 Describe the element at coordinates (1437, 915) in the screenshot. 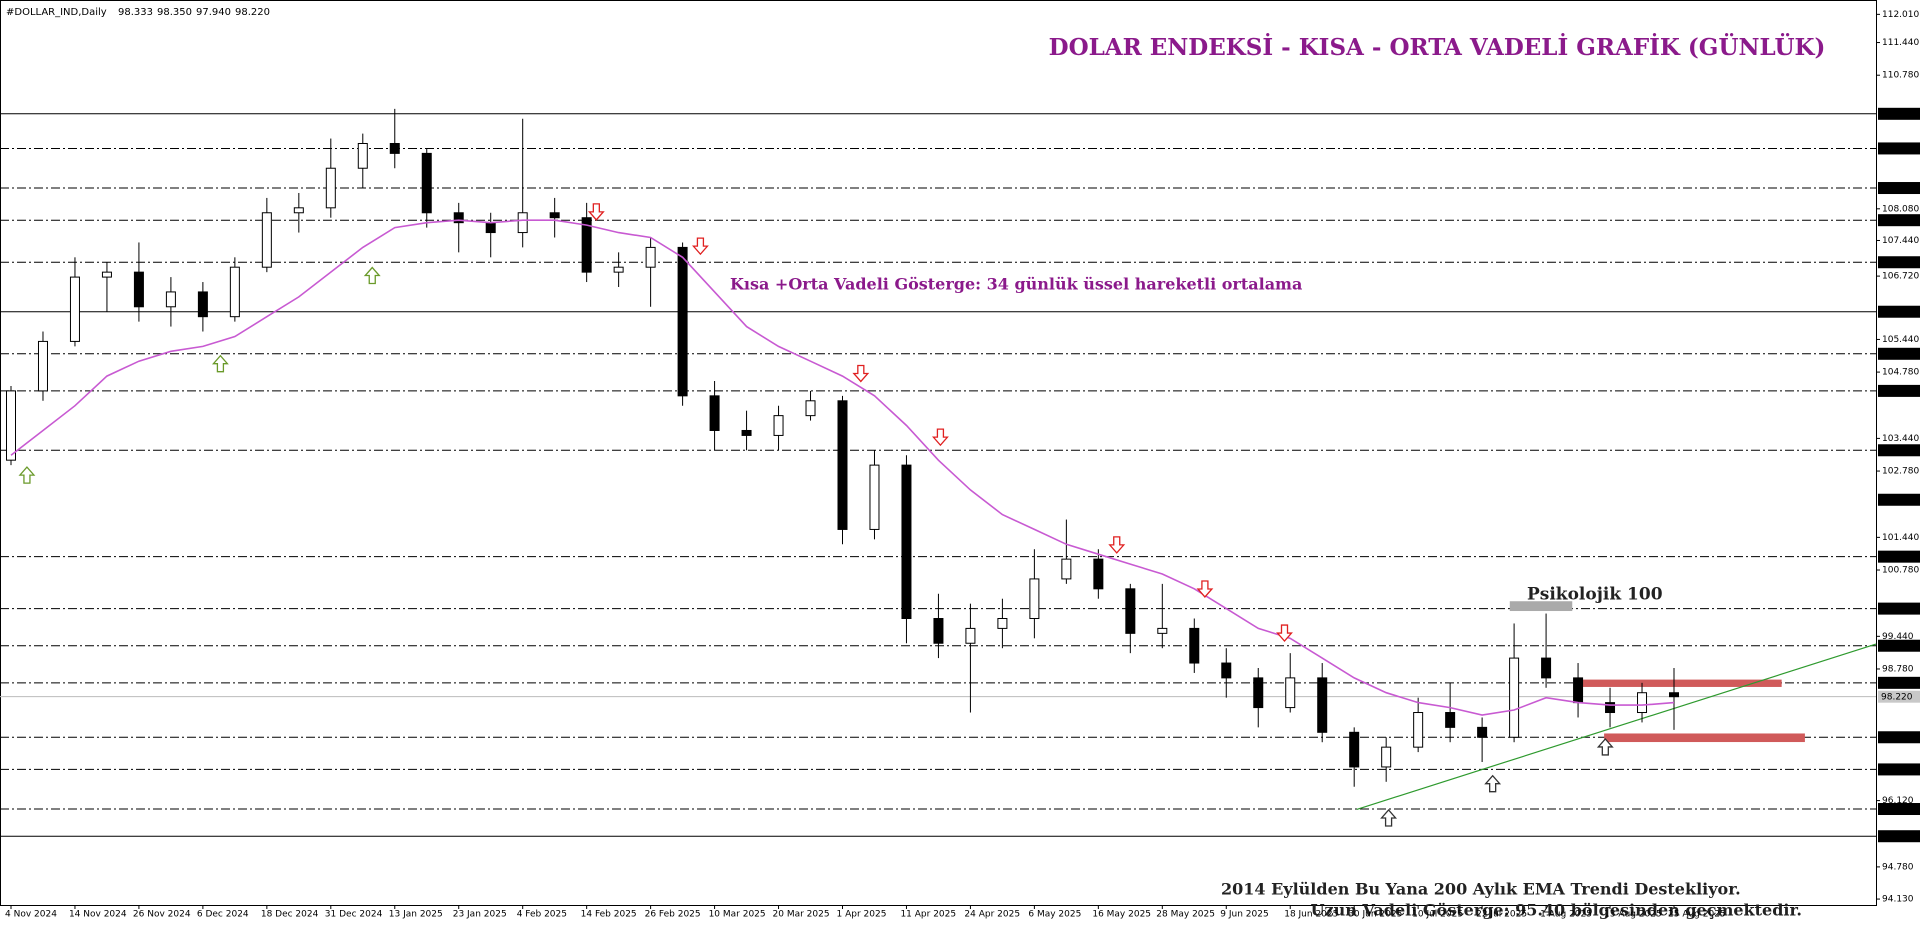

I see `x-tick-label: 10 Jul 2025` at that location.